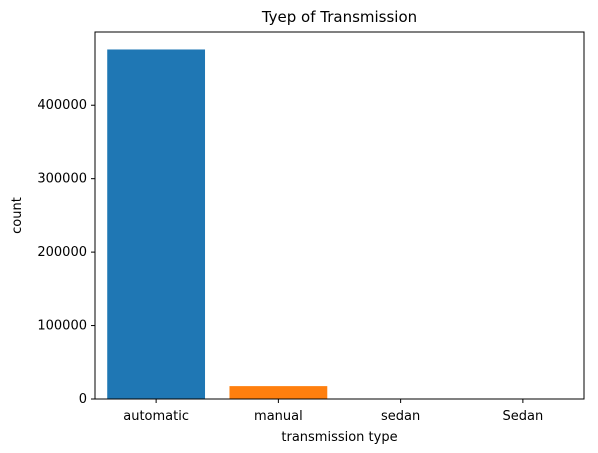 The image size is (598, 453). I want to click on x-axis-label: transmission type, so click(339, 437).